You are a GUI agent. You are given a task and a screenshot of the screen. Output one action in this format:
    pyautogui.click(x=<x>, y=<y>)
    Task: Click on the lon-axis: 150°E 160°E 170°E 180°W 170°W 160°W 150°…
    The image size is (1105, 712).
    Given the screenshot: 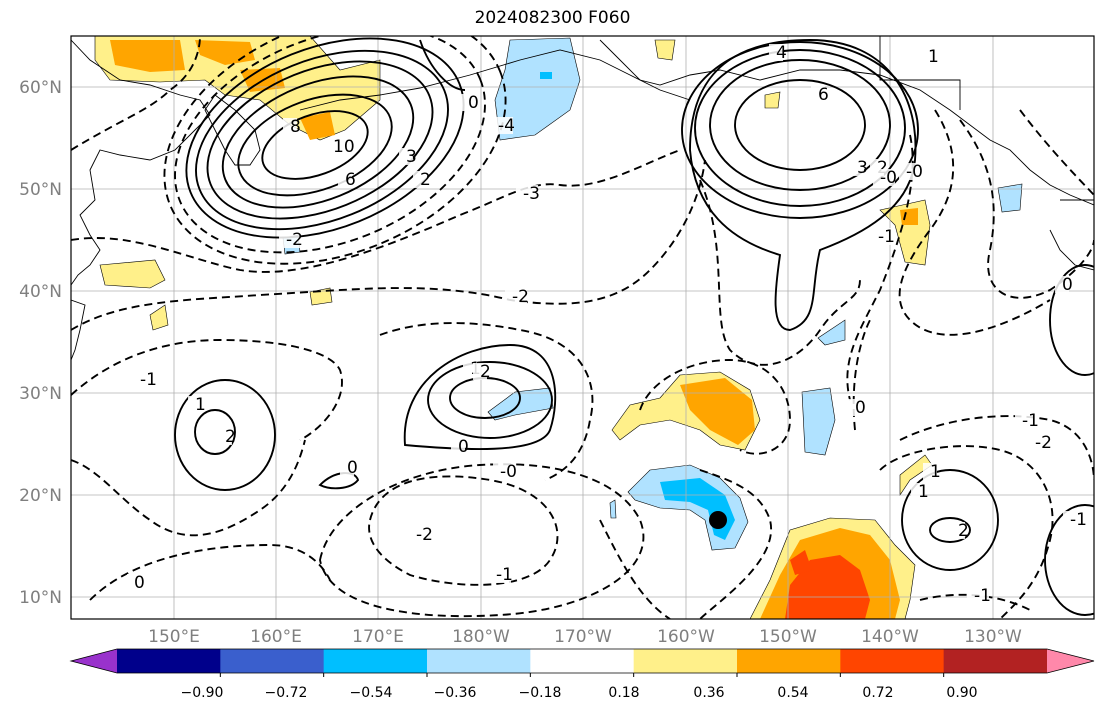 What is the action you would take?
    pyautogui.click(x=585, y=637)
    